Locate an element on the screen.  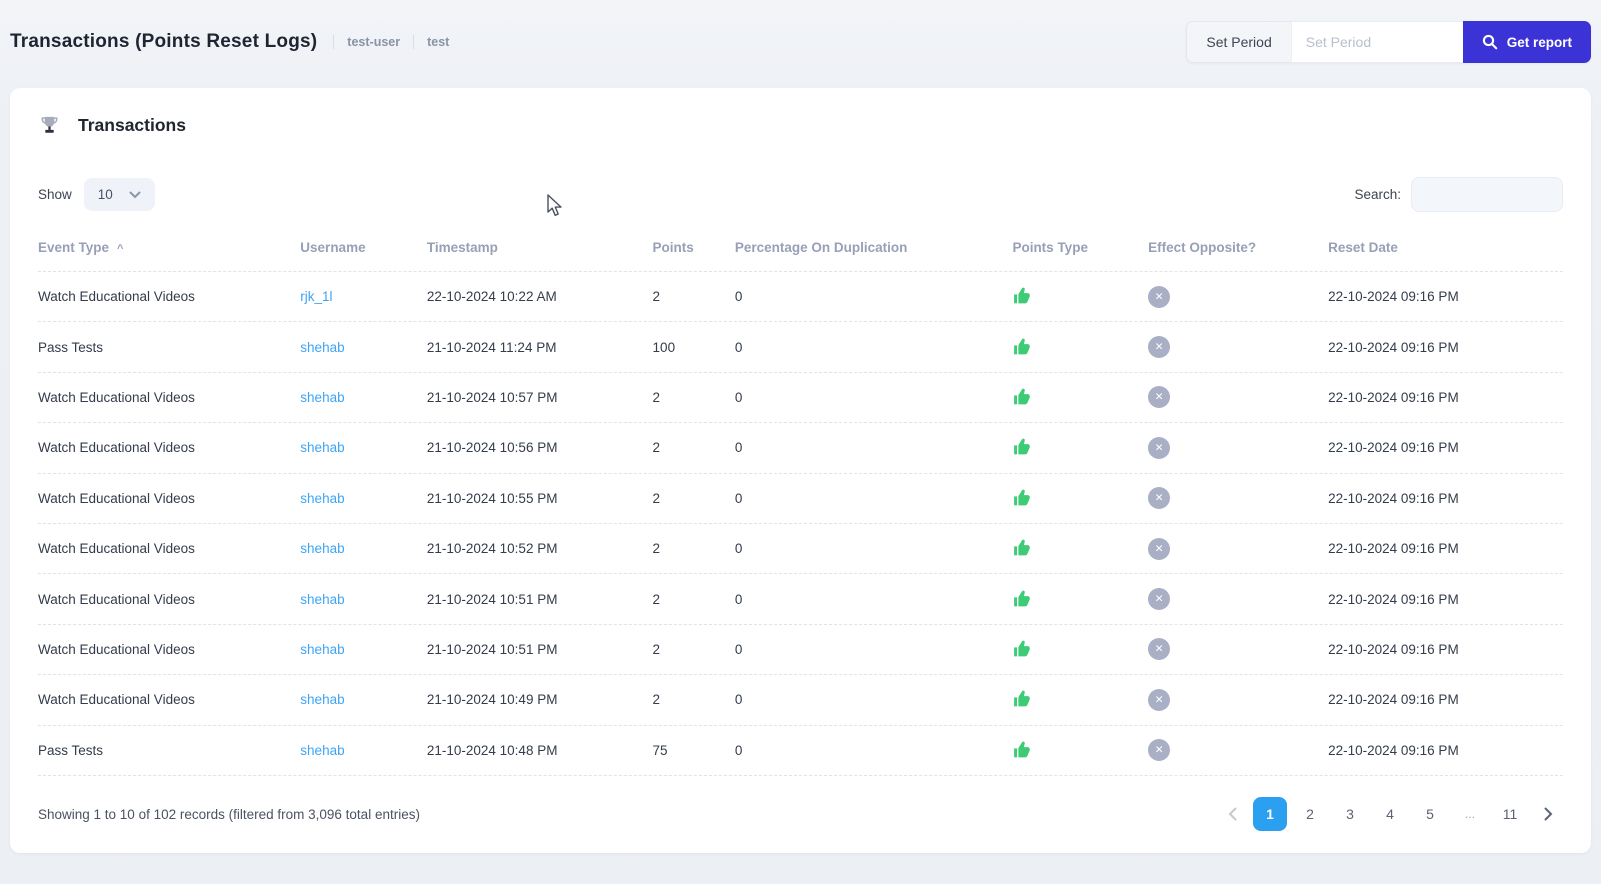
previous-page-button is located at coordinates (1232, 814).